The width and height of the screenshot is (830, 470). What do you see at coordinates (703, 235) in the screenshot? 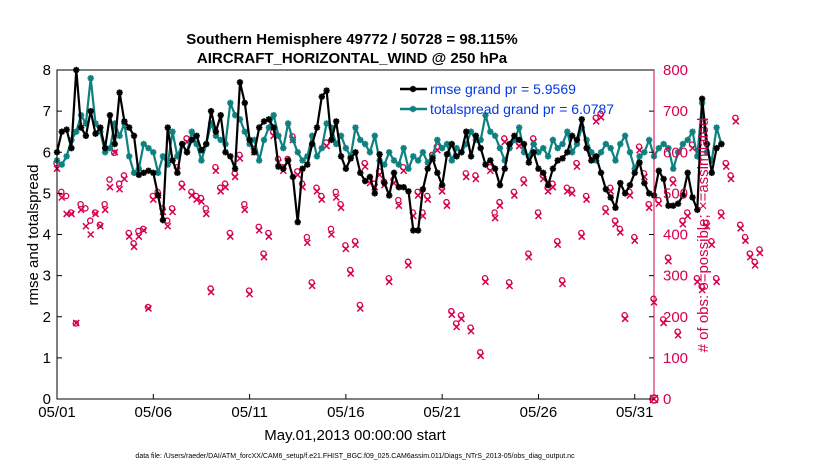
I see `y2-axis-label: # of obs: o=possible; ×=assimilated` at bounding box center [703, 235].